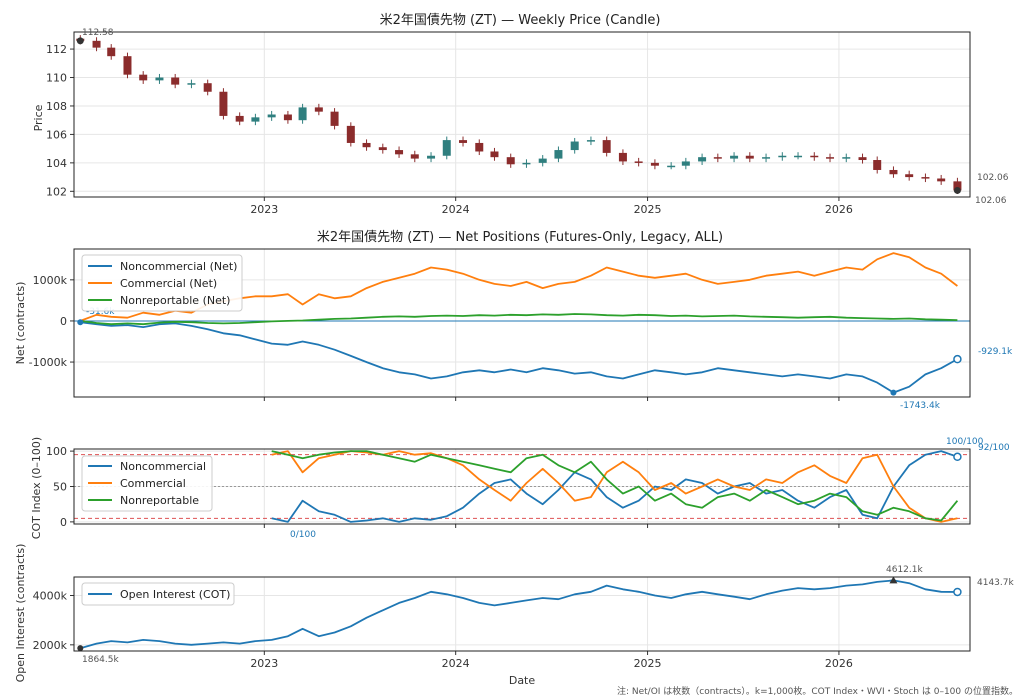 This screenshot has height=699, width=1024. I want to click on price-low-label: 102.06, so click(991, 201).